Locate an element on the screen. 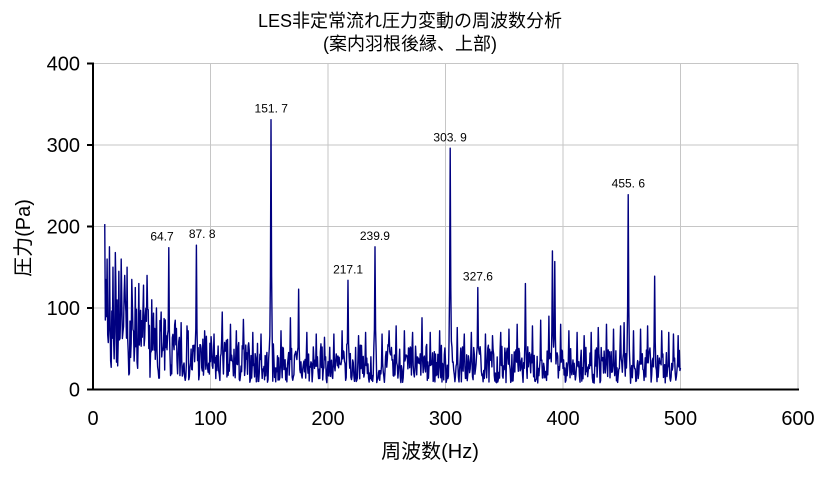  chart-title: LES非定常流れ圧力変動の周波数分析 is located at coordinates (410, 21).